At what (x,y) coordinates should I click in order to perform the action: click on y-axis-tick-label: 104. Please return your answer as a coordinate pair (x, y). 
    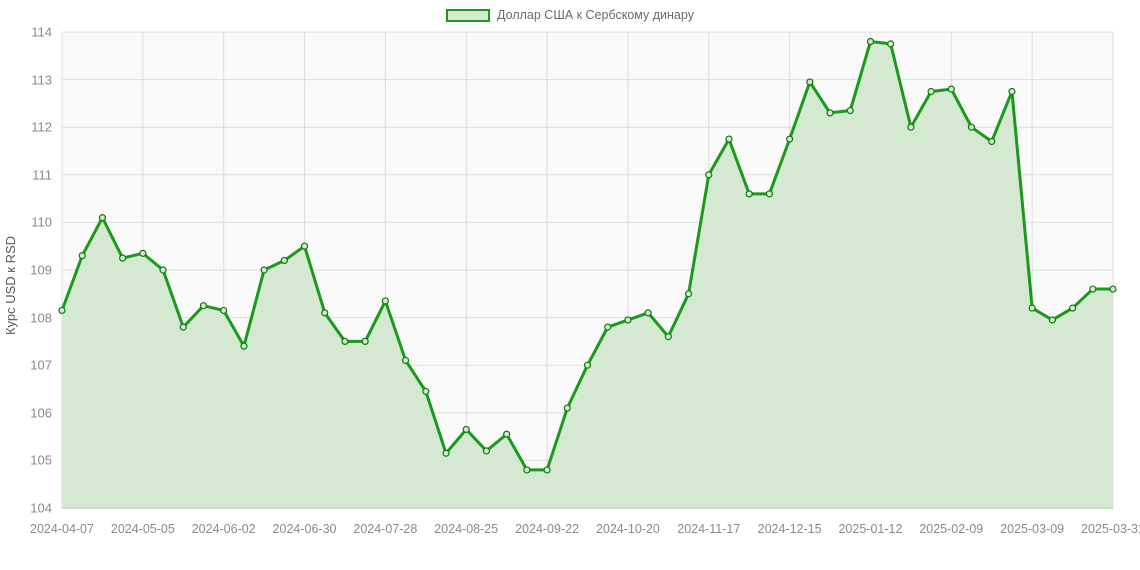
    Looking at the image, I should click on (41, 508).